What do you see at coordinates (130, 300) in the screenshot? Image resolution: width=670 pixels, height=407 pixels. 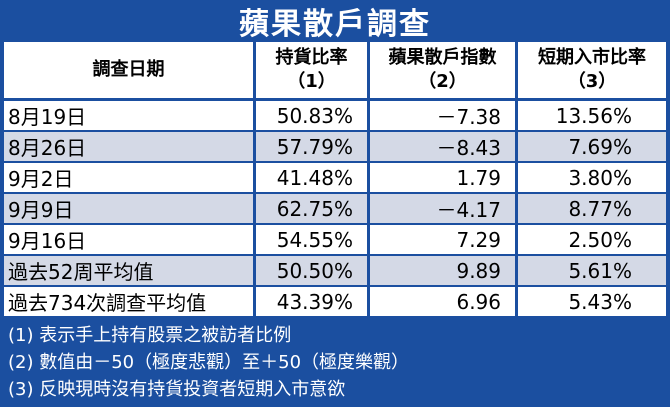 I see `cell-date: 過去734次調查平均值` at bounding box center [130, 300].